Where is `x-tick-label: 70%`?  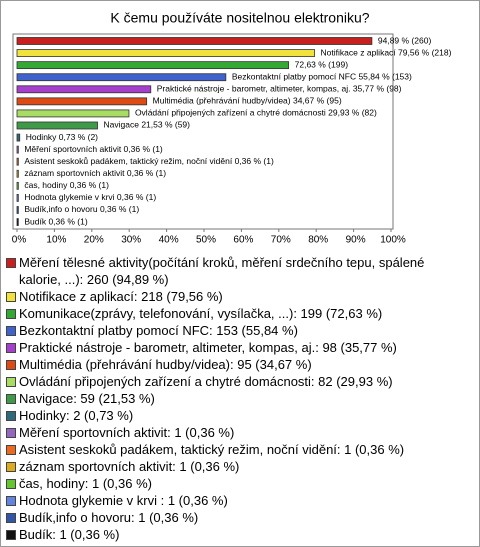
x-tick-label: 70% is located at coordinates (281, 240).